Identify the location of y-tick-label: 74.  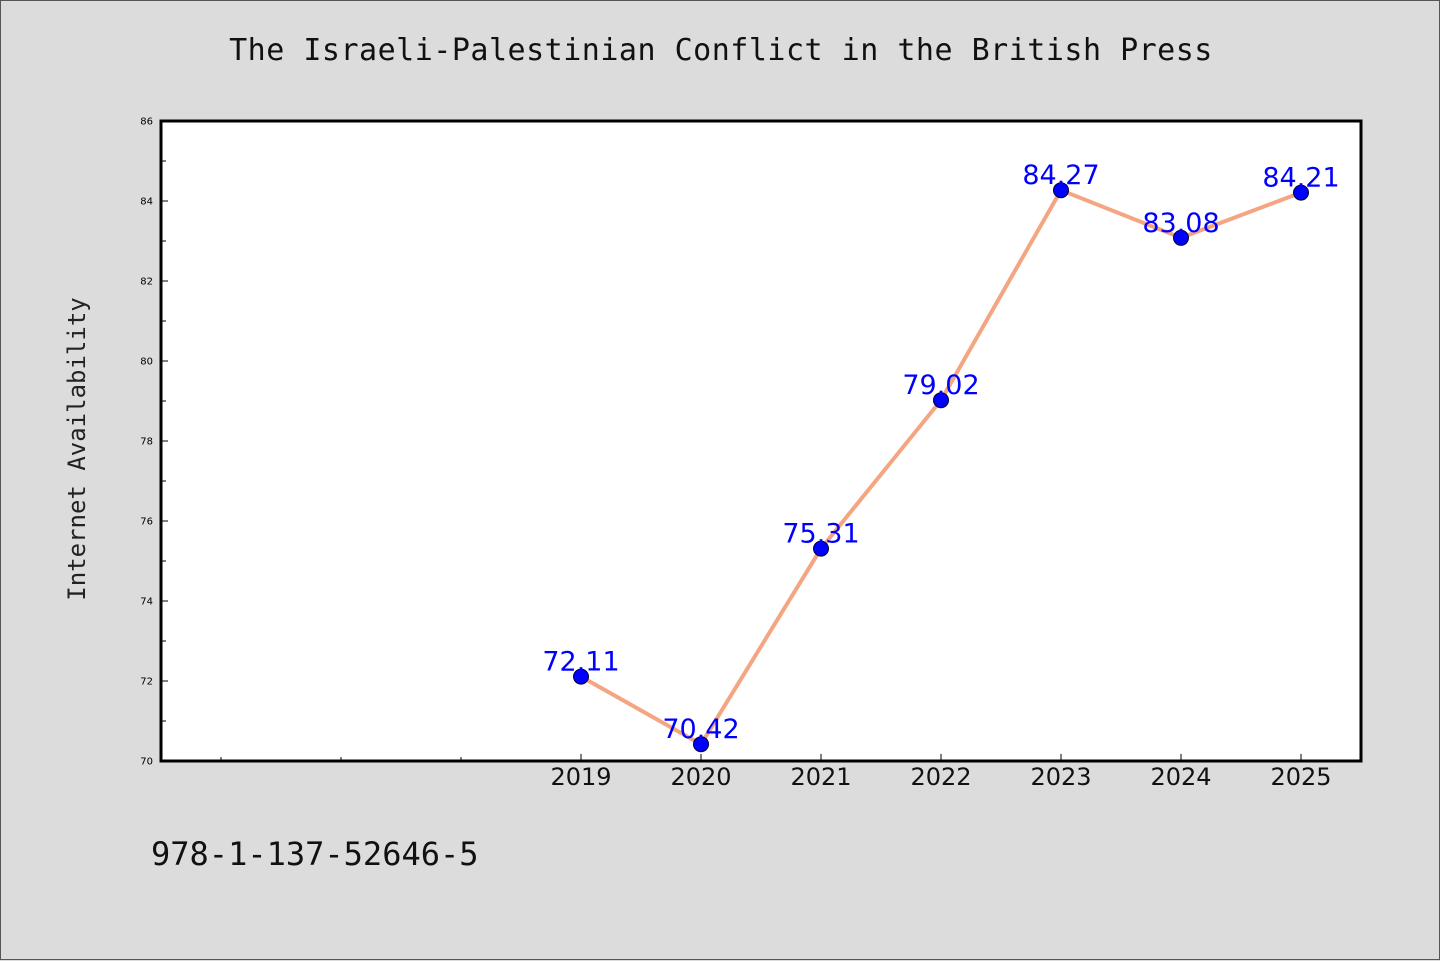
(146, 602).